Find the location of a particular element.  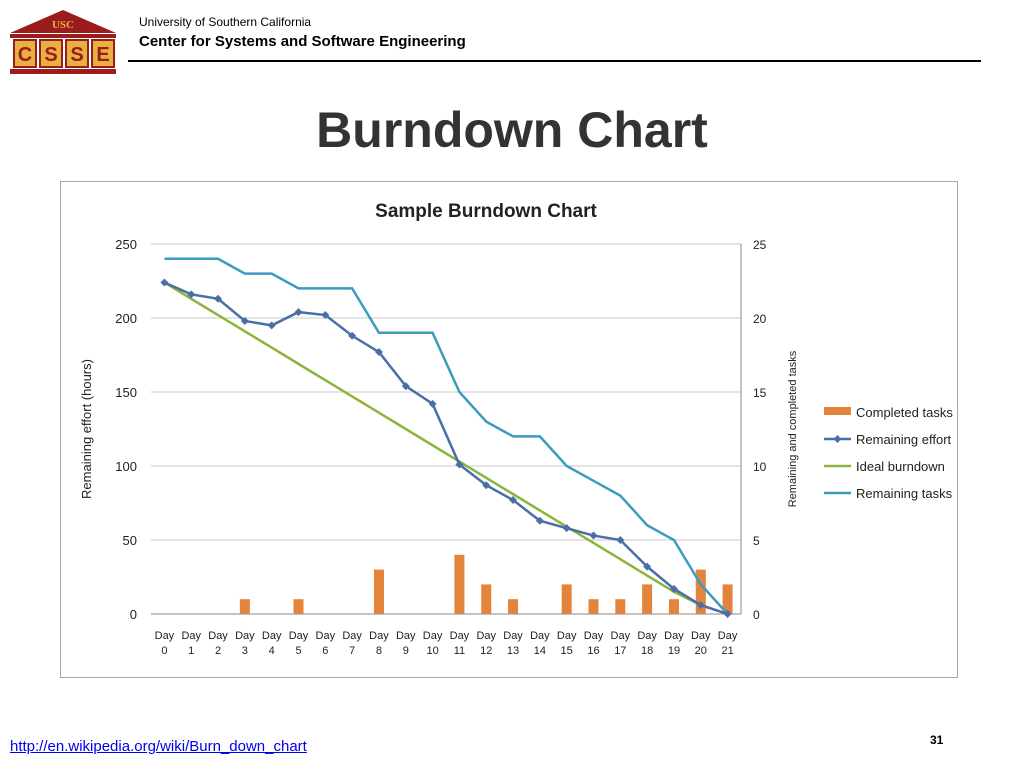

x-tick-label: Day 8 is located at coordinates (379, 643).